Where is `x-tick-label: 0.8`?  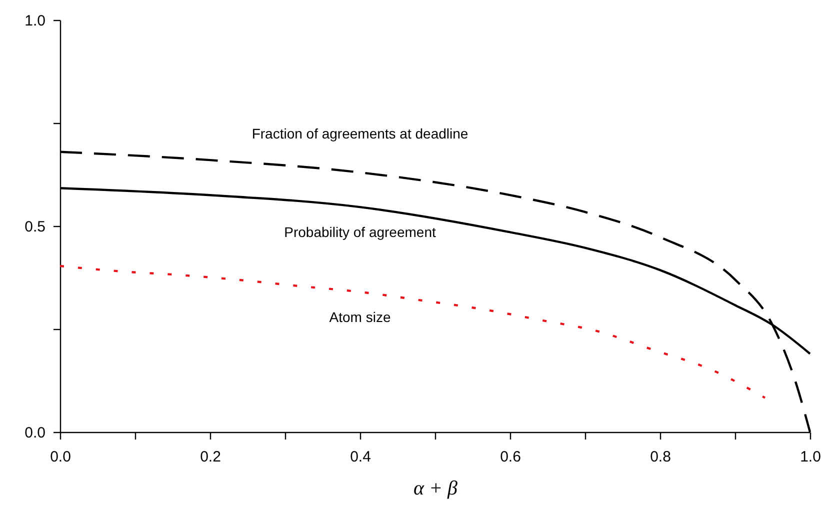
x-tick-label: 0.8 is located at coordinates (660, 457).